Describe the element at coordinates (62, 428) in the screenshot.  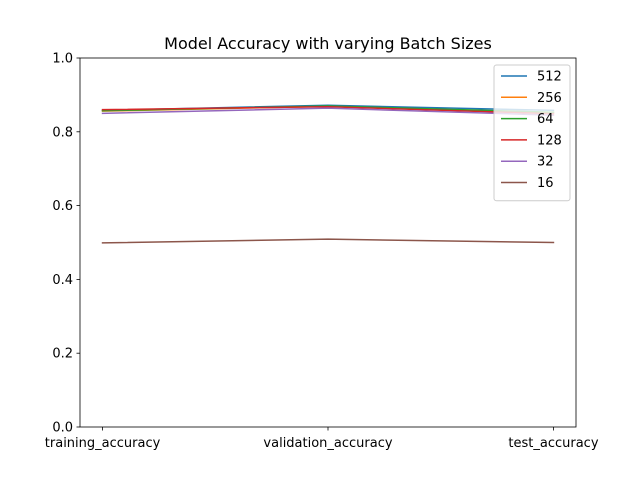
I see `y-tick-label: 0.0` at that location.